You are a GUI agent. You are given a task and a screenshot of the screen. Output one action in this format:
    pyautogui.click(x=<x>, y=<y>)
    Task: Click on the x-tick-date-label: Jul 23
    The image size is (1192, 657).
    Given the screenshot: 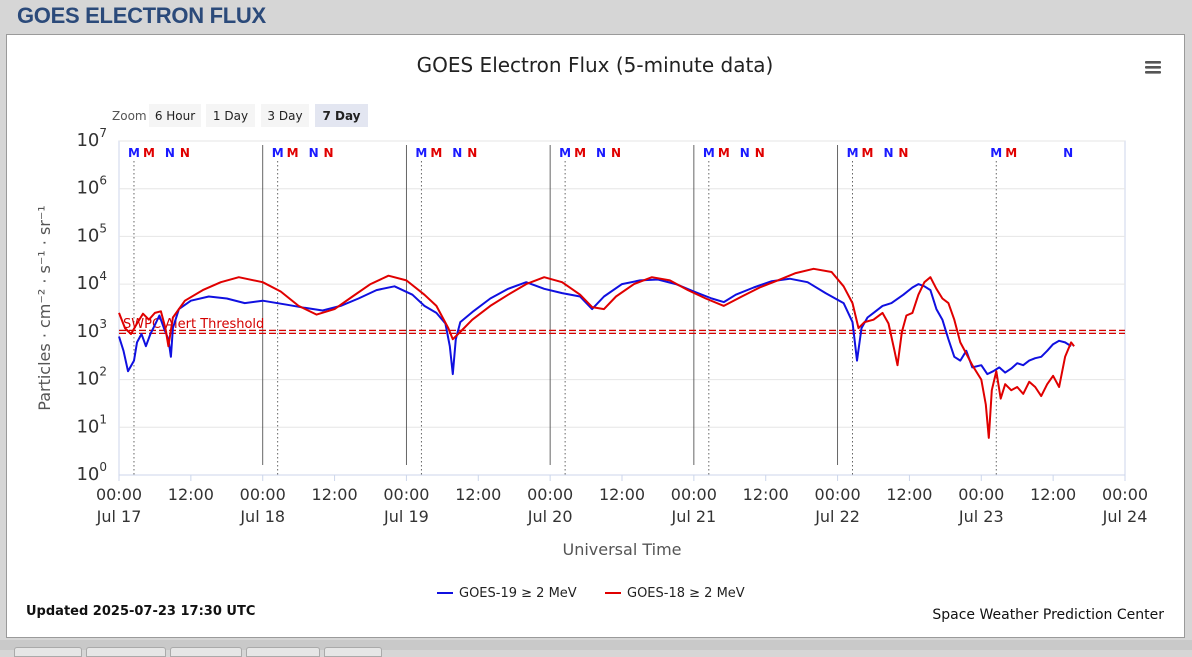 What is the action you would take?
    pyautogui.click(x=981, y=516)
    